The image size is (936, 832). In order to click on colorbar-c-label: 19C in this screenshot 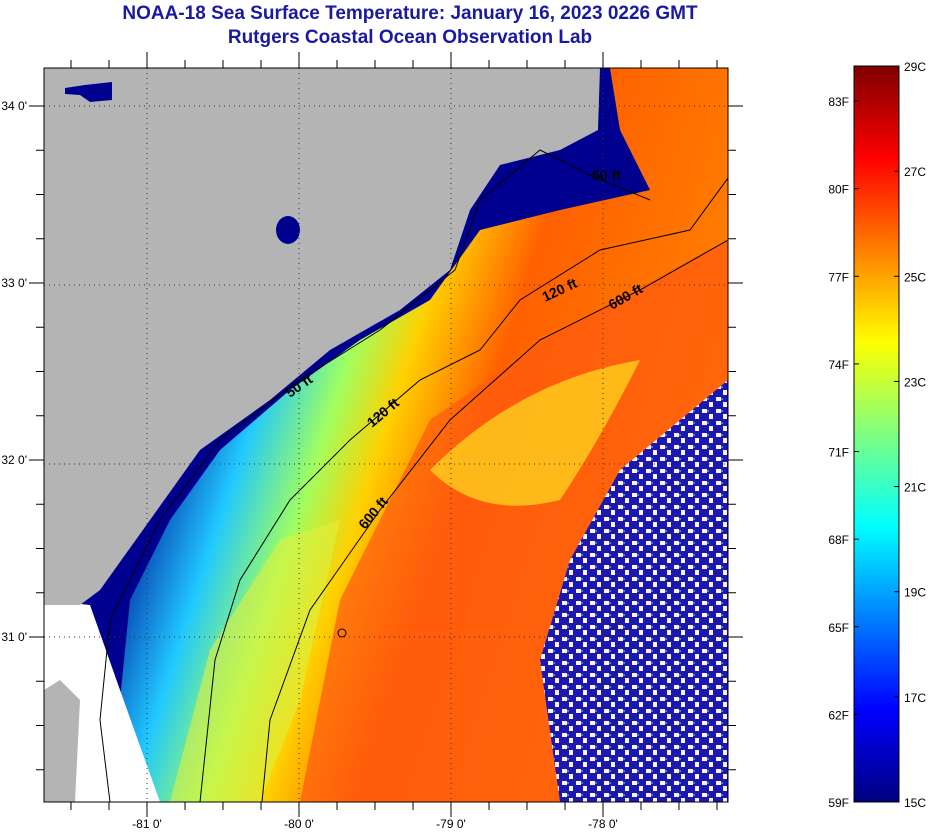, I will do `click(915, 593)`.